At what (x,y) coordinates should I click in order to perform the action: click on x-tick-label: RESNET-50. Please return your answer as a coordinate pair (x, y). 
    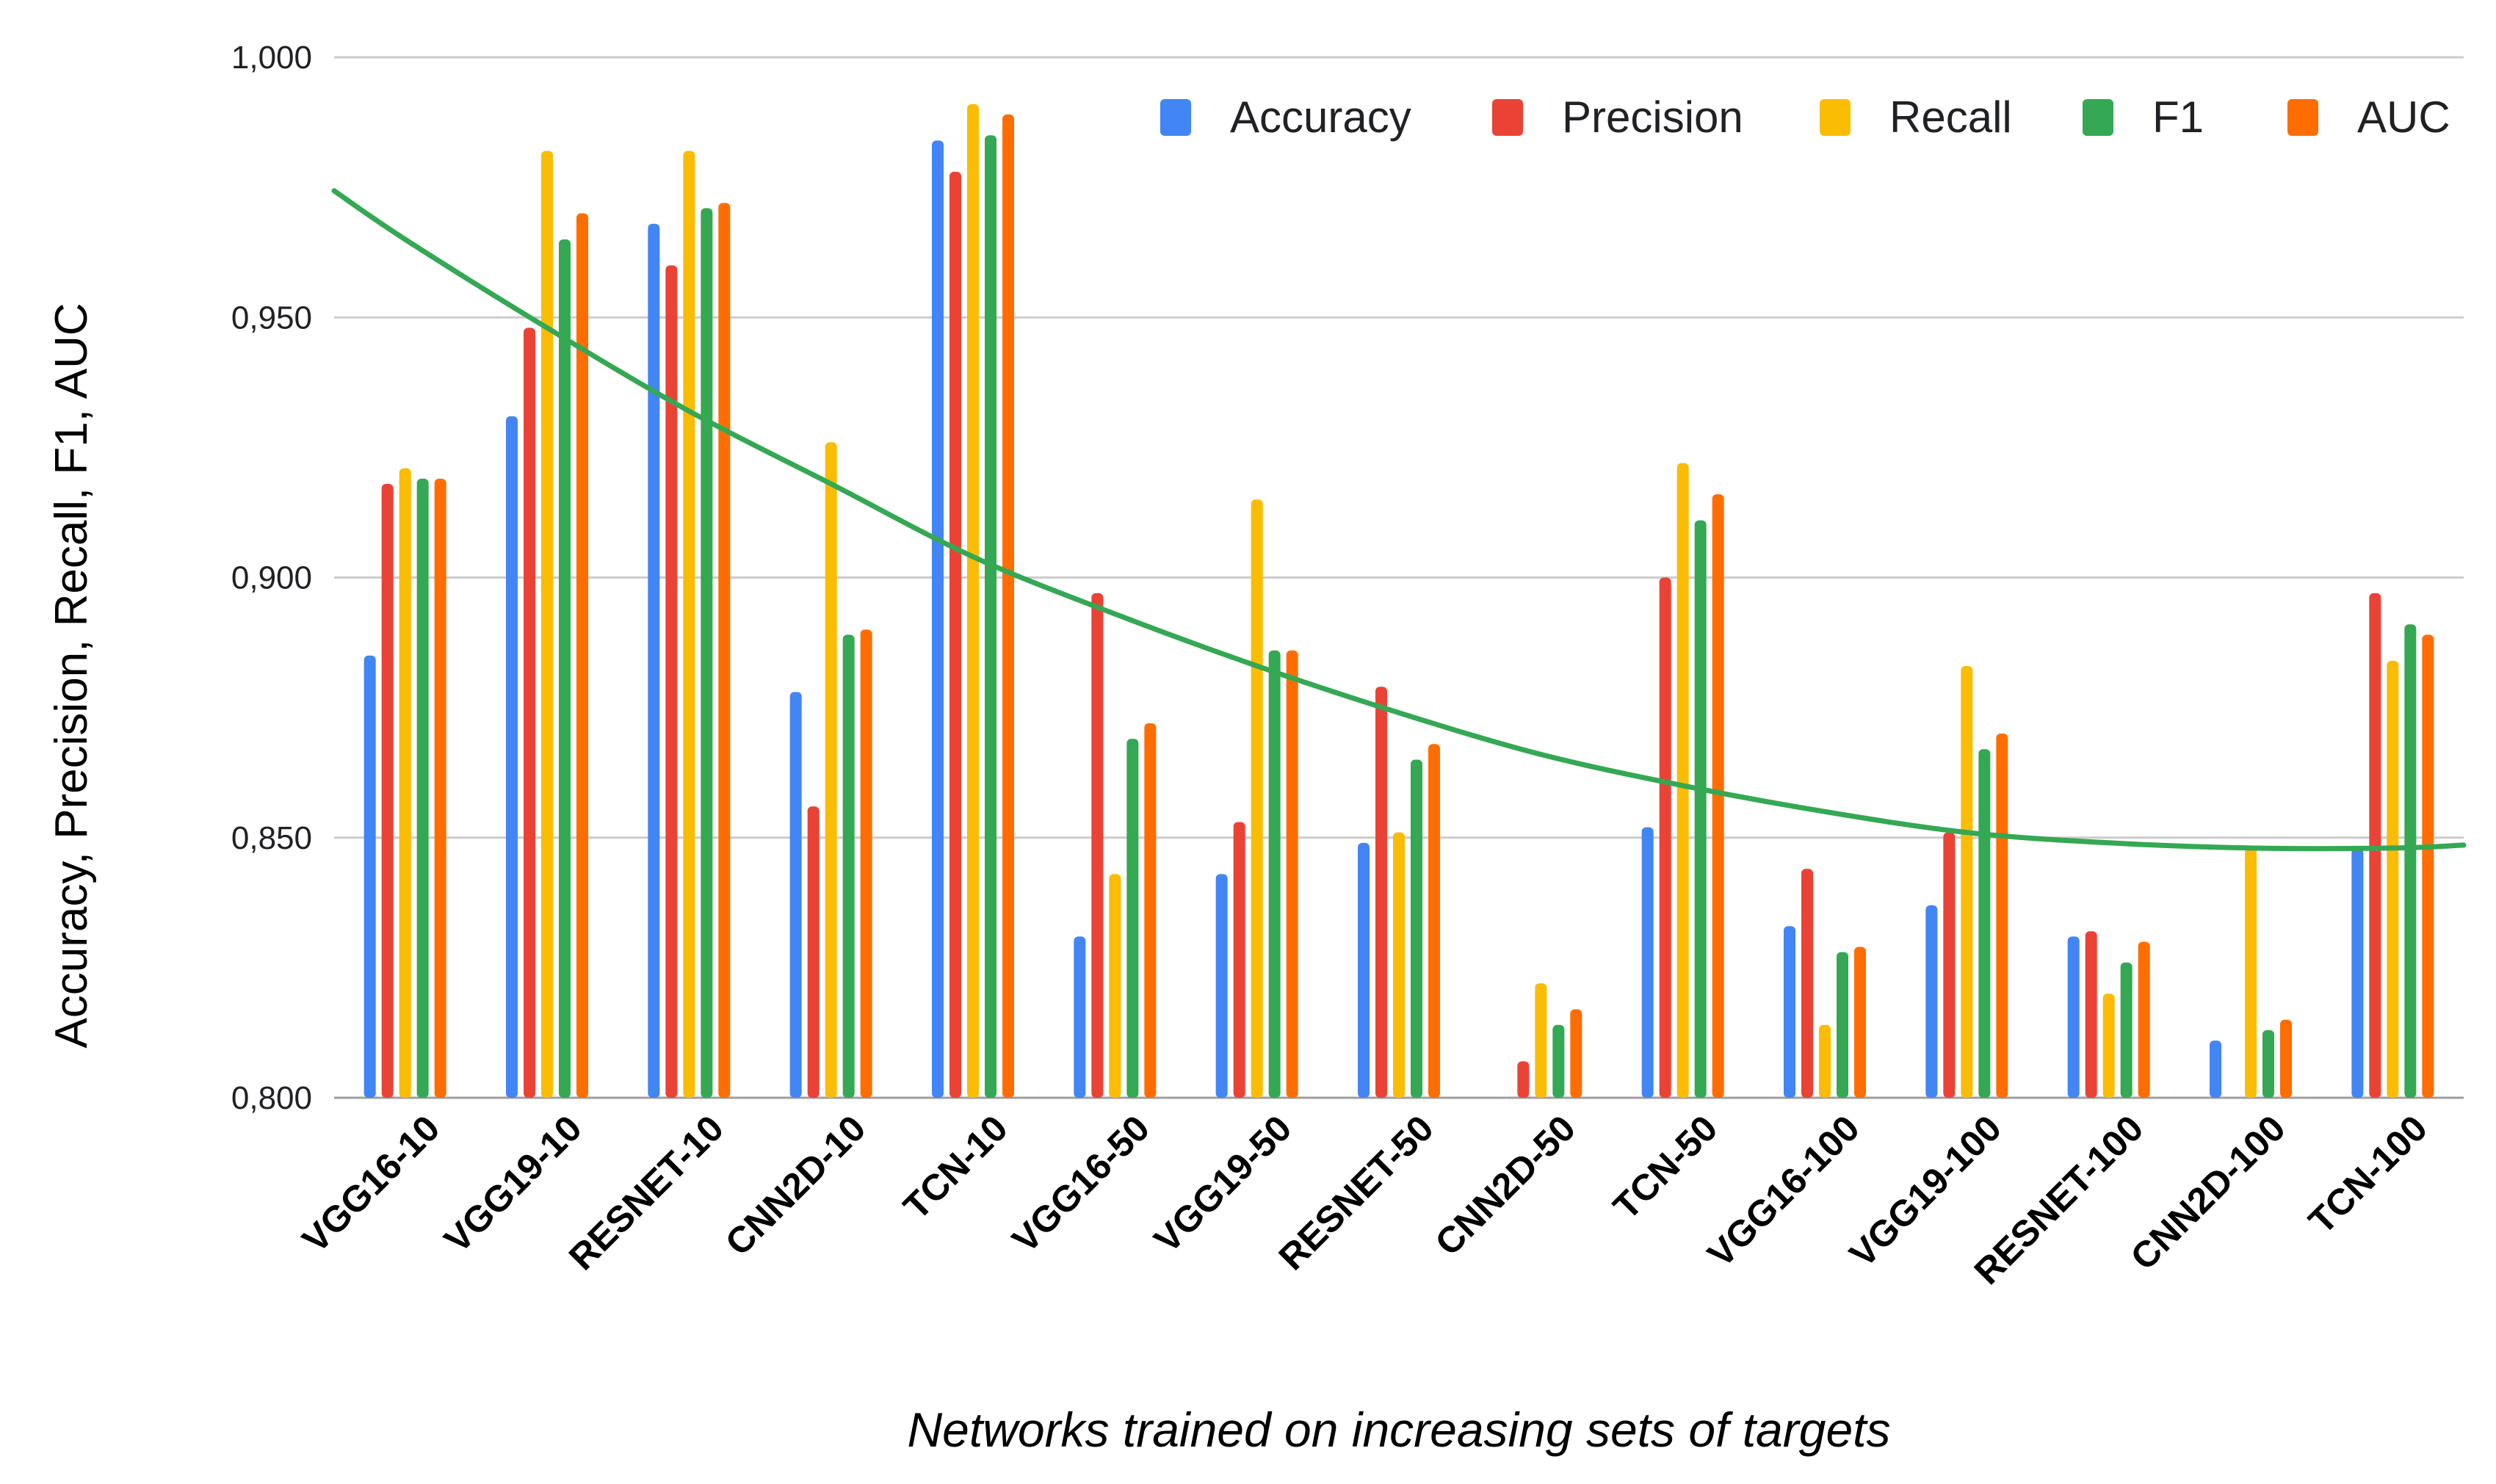
    Looking at the image, I should click on (1356, 1192).